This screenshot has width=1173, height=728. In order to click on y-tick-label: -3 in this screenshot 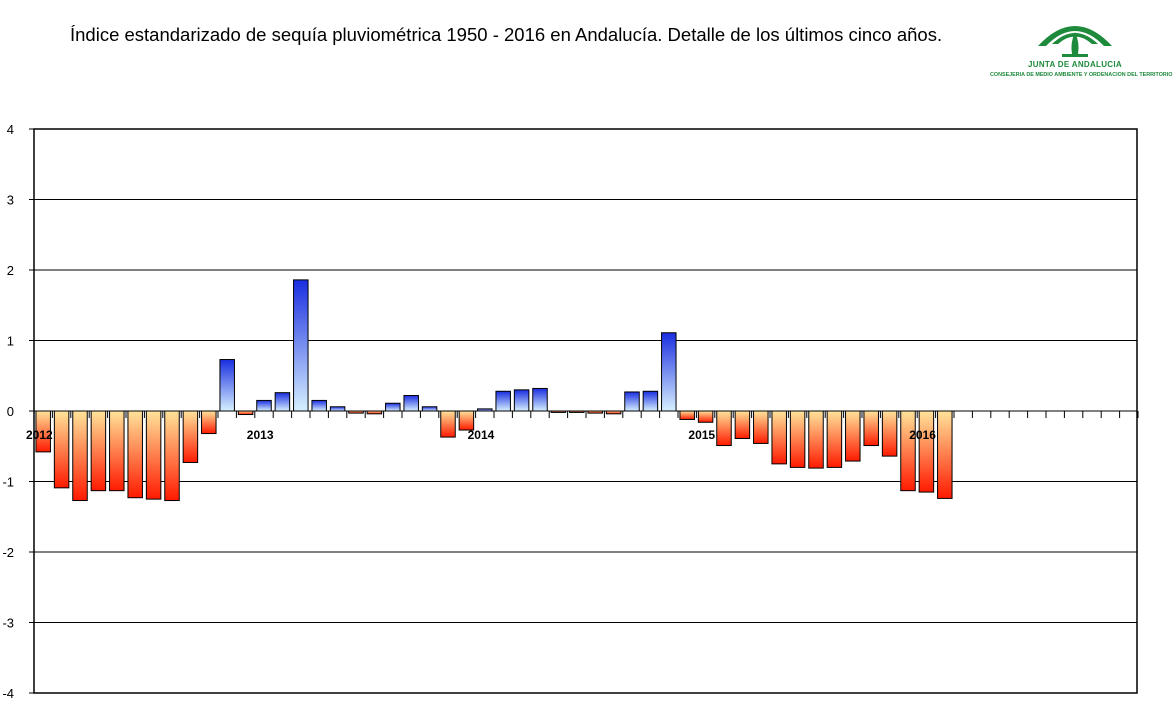, I will do `click(8, 623)`.